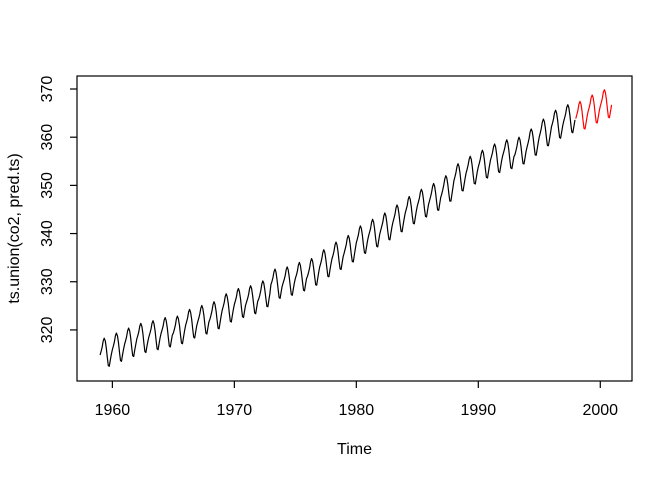 The height and width of the screenshot is (480, 672). What do you see at coordinates (47, 89) in the screenshot?
I see `y-tick-label: 370` at bounding box center [47, 89].